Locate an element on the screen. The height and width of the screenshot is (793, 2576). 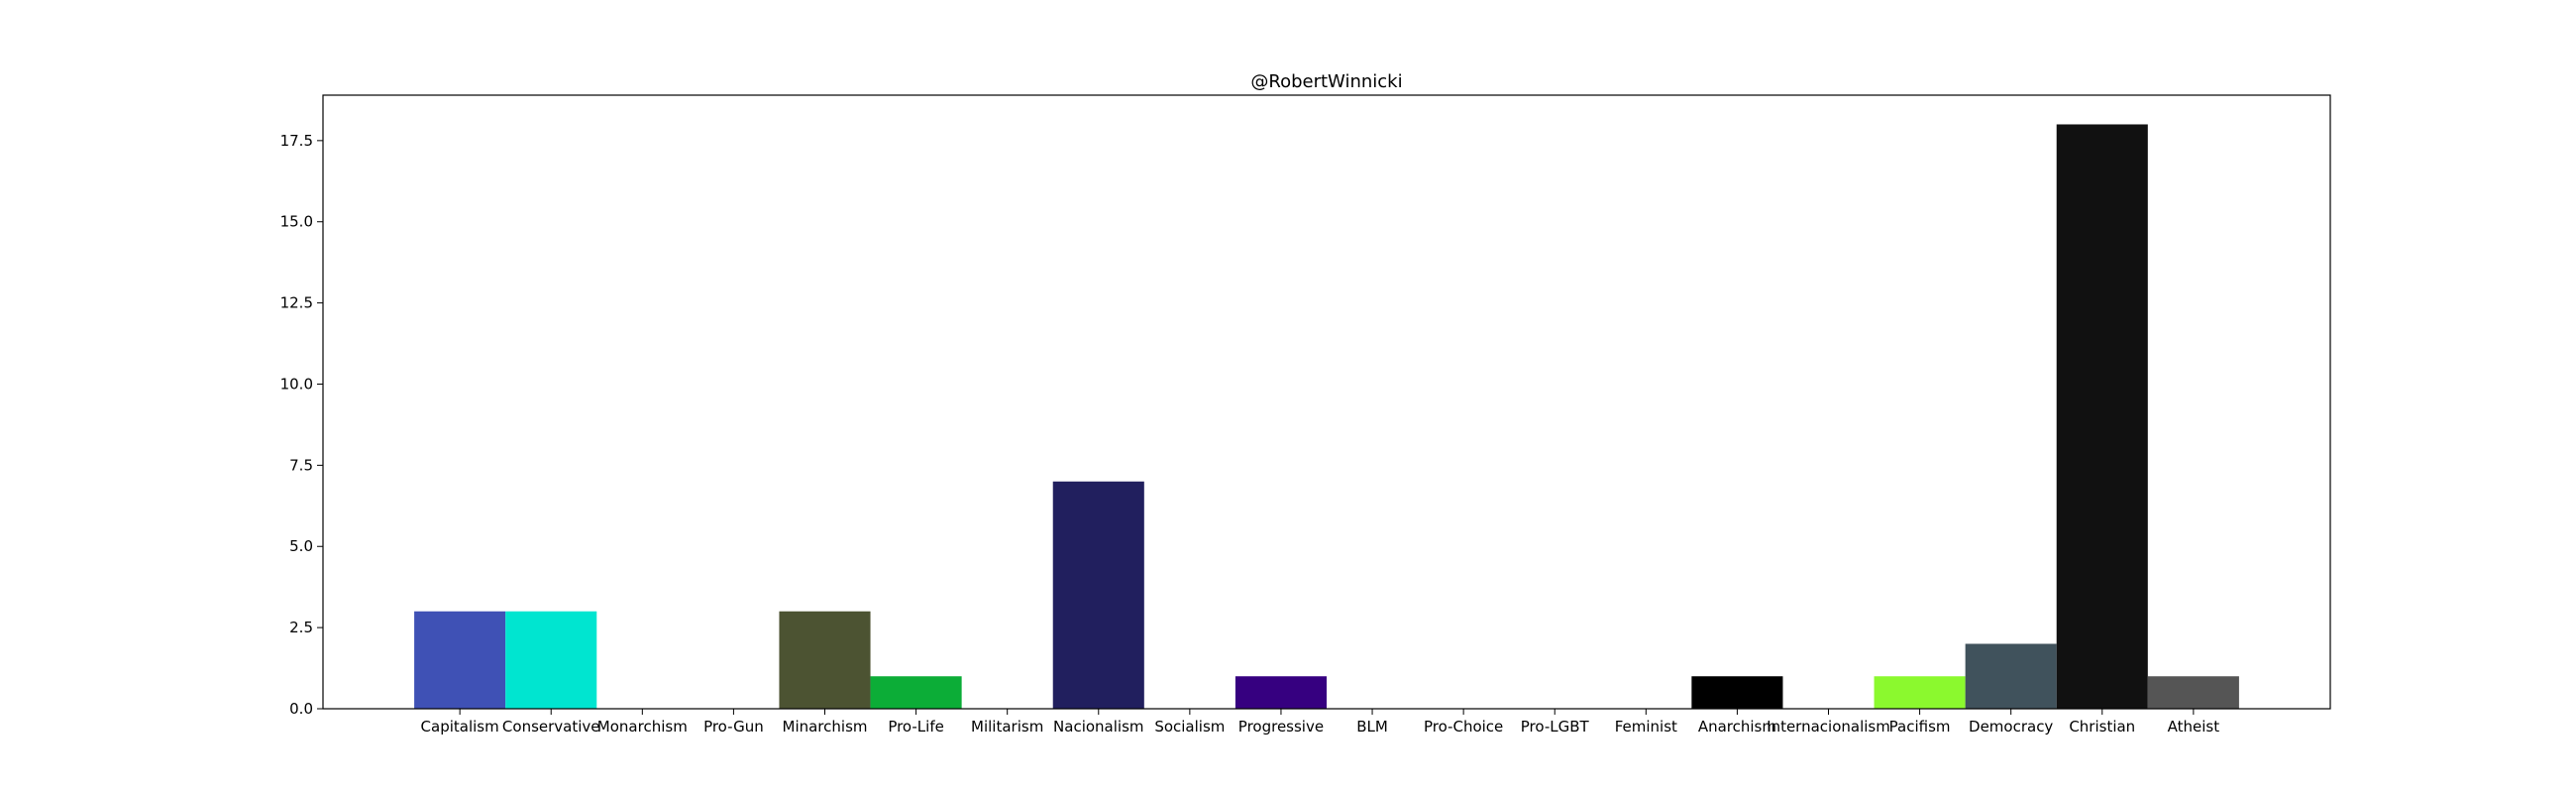
bar-minarchism is located at coordinates (825, 660).